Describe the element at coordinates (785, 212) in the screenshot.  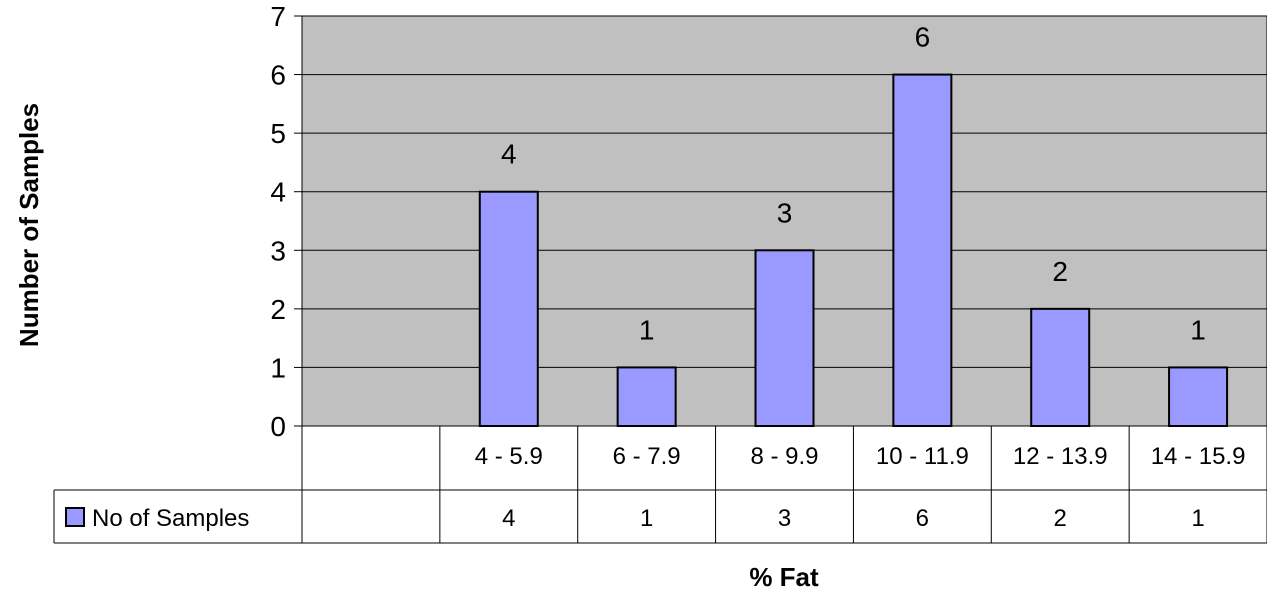
I see `data-label: 3` at that location.